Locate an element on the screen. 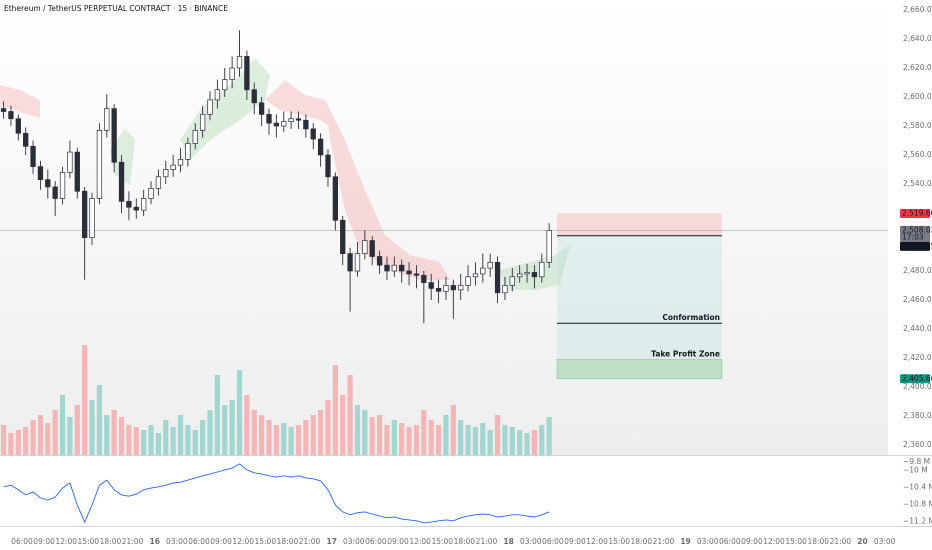 The image size is (932, 550). x-tick-label: 21:00 is located at coordinates (664, 541).